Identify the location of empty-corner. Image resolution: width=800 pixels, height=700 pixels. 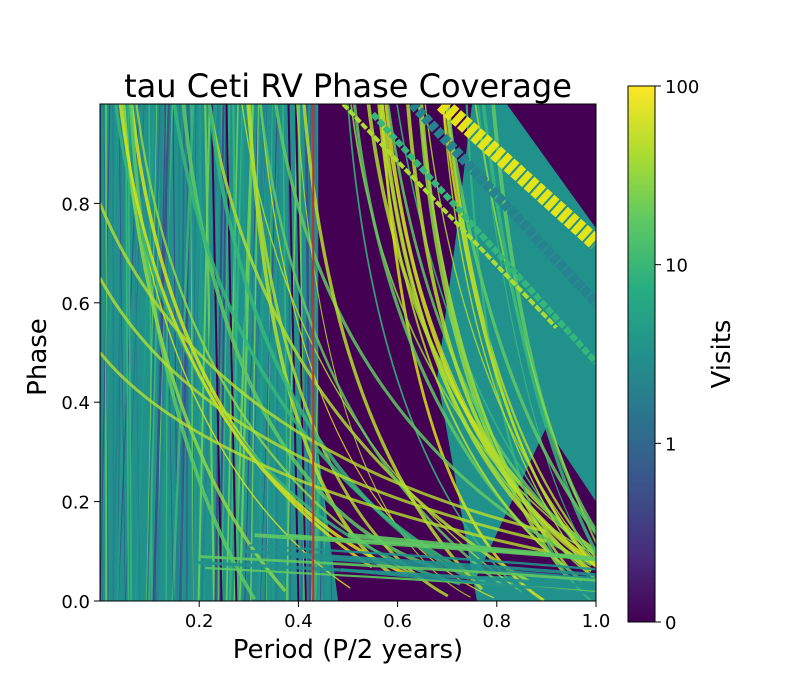
(551, 166).